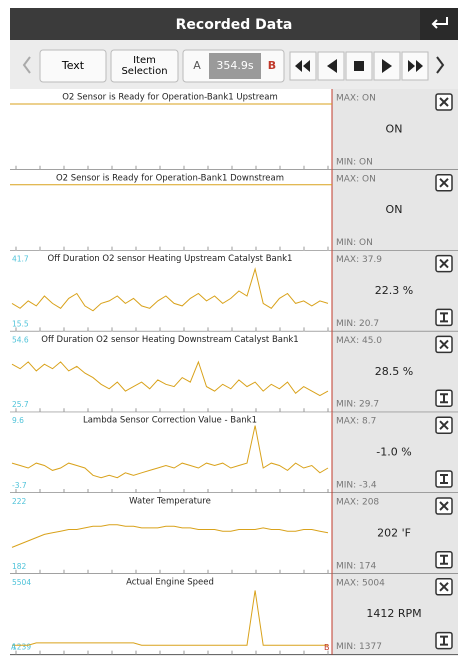  Describe the element at coordinates (170, 502) in the screenshot. I see `graph-title: Water Temperature` at that location.